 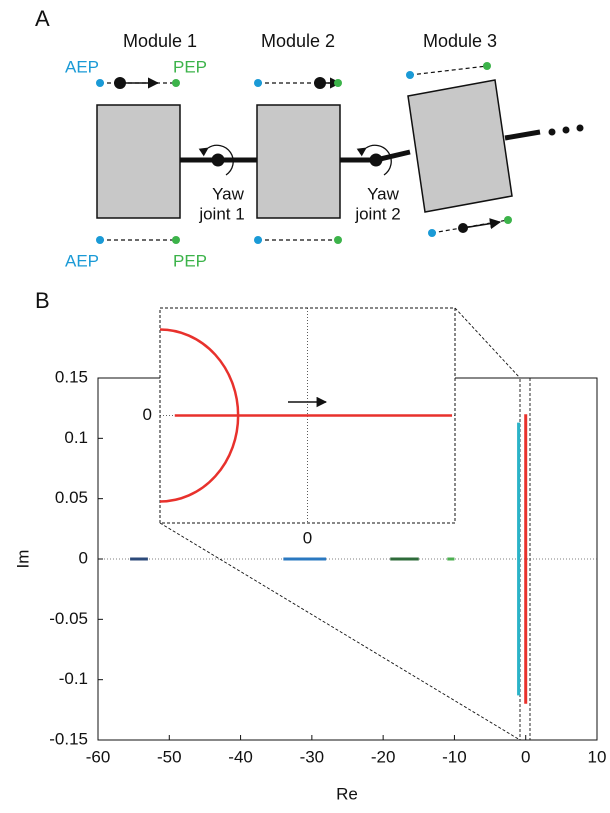 I want to click on y-tick-label: -0.1, so click(x=73, y=678).